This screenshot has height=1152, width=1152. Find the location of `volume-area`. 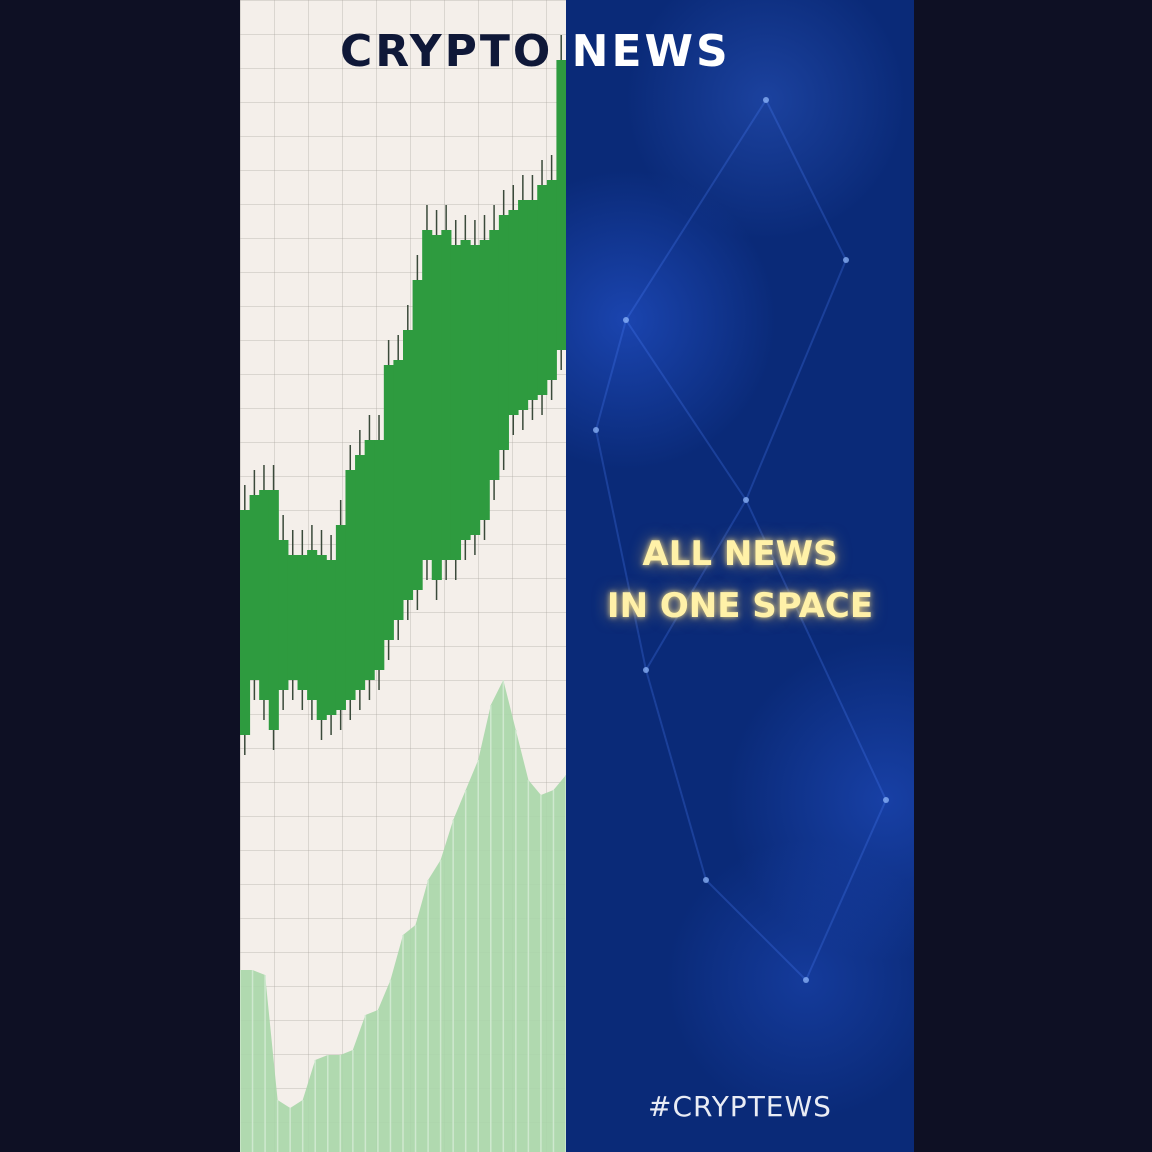

volume-area is located at coordinates (403, 916).